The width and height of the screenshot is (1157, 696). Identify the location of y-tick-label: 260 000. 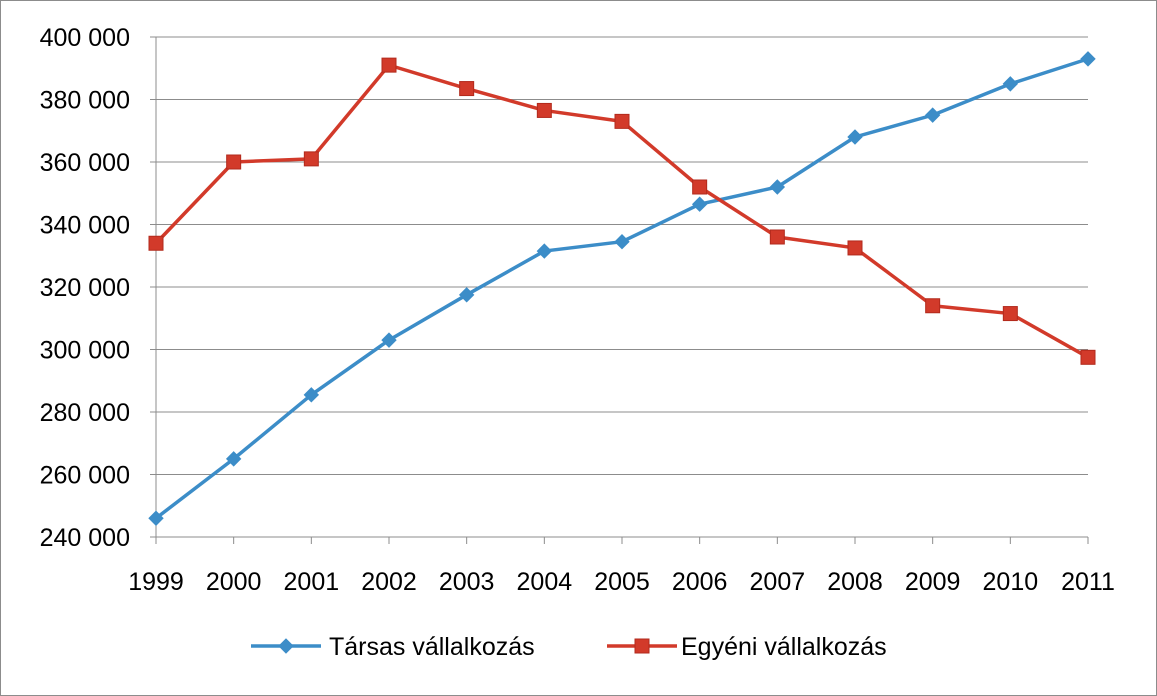
(85, 476).